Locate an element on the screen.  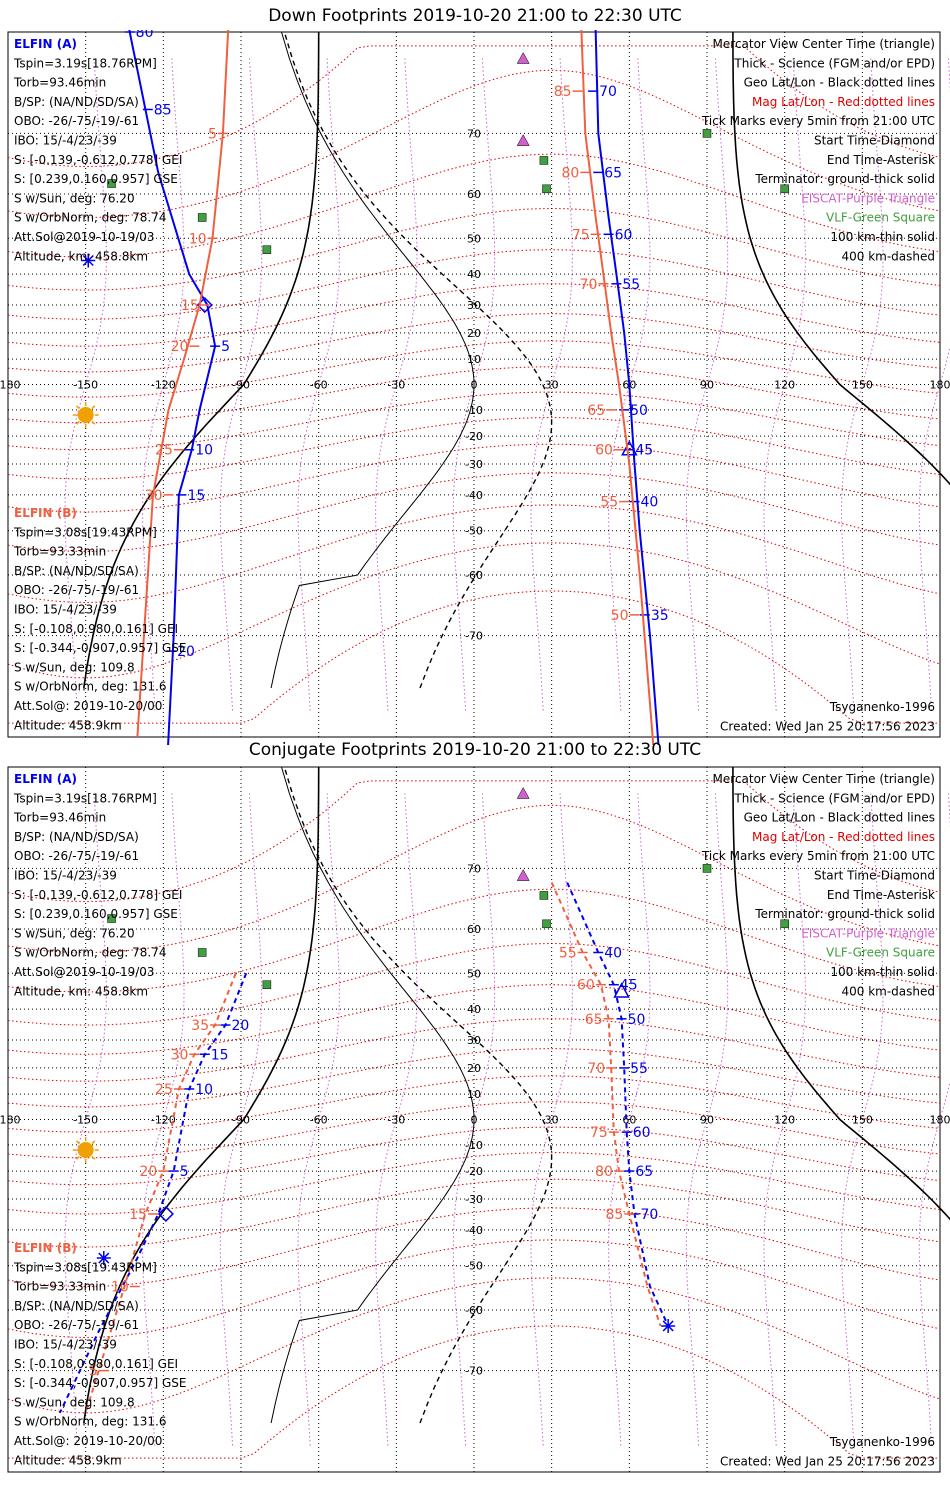
footprint-track: 85 80 75 70 65 60 55 50 is located at coordinates (604, 387).